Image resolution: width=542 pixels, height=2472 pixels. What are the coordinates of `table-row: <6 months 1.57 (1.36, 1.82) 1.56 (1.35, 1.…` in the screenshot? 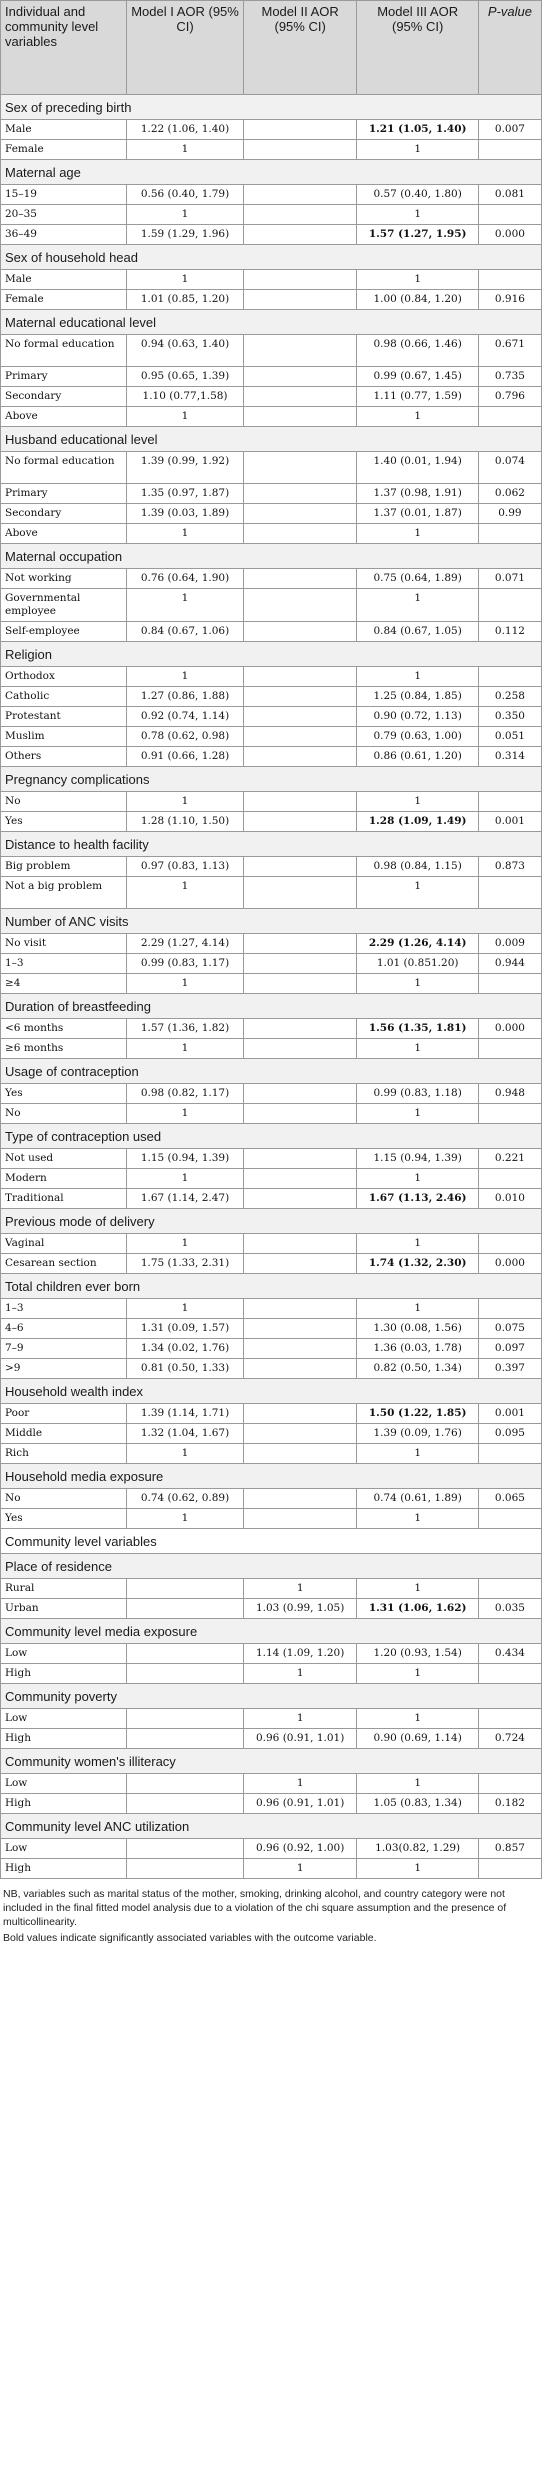 It's located at (271, 1028).